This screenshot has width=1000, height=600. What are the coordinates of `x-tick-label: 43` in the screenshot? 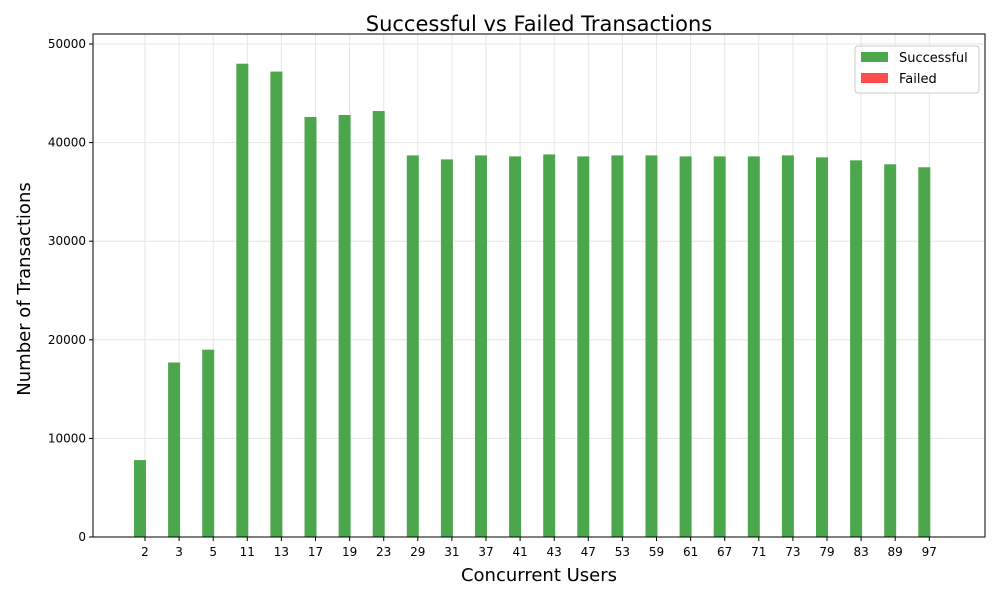 It's located at (554, 552).